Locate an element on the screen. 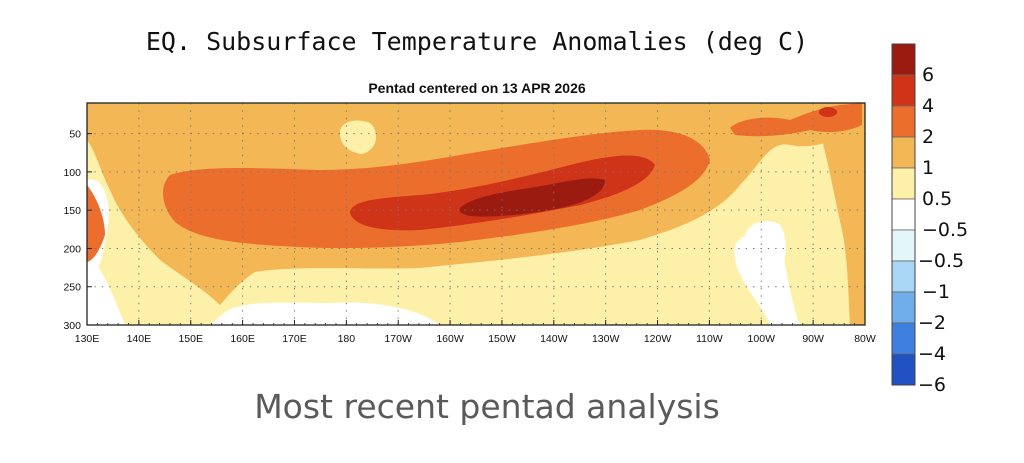 This screenshot has height=463, width=1024. caption: Most recent pentad analysis is located at coordinates (487, 406).